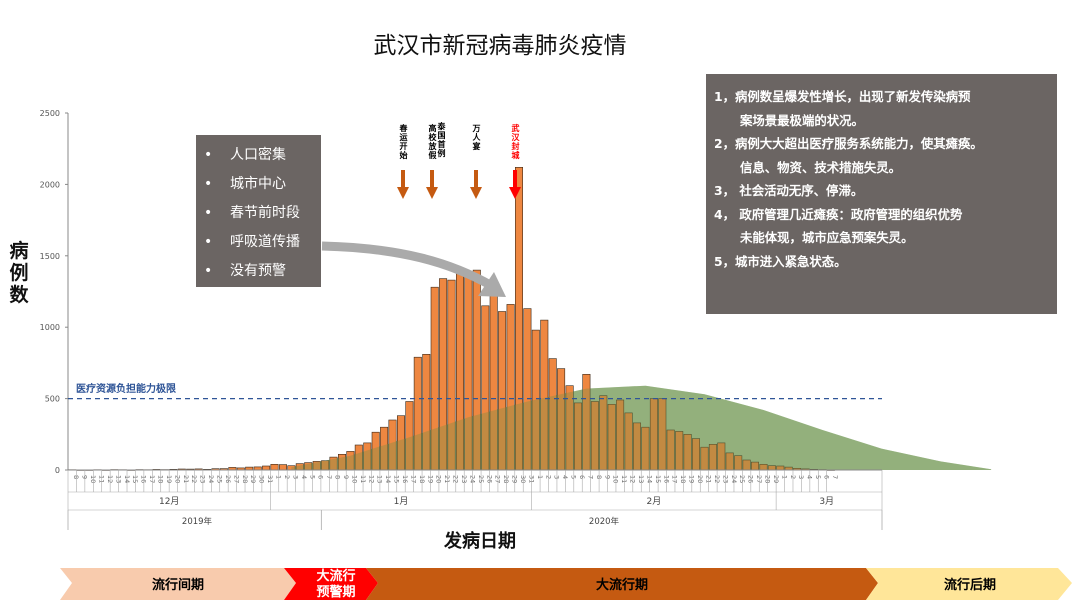 This screenshot has width=1080, height=610. I want to click on month-label: 2月, so click(654, 501).